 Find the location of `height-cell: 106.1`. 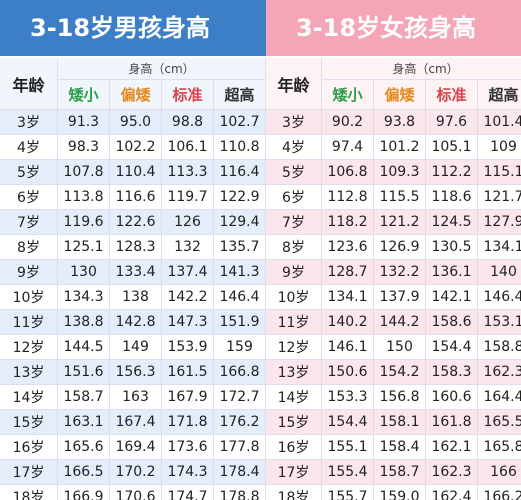

height-cell: 106.1 is located at coordinates (188, 147).